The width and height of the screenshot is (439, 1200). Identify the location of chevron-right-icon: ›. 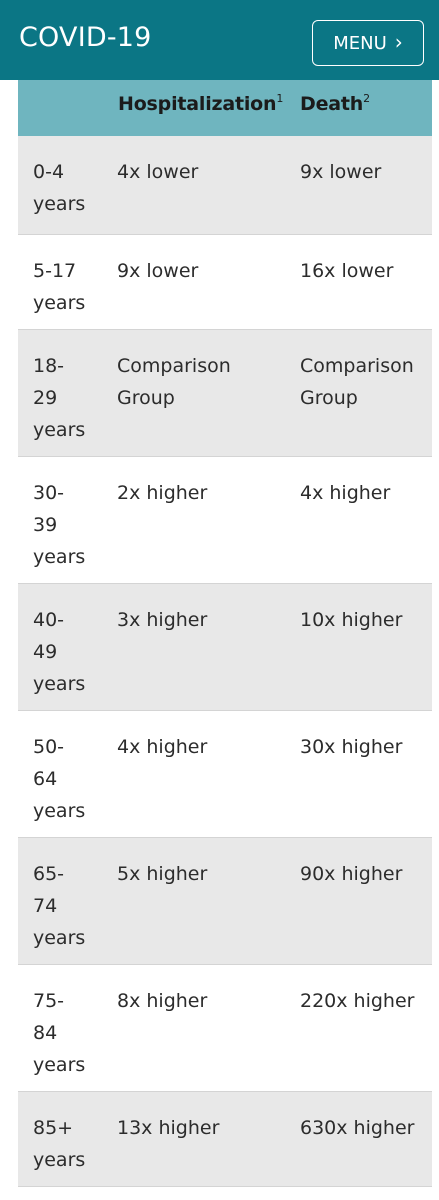
(398, 42).